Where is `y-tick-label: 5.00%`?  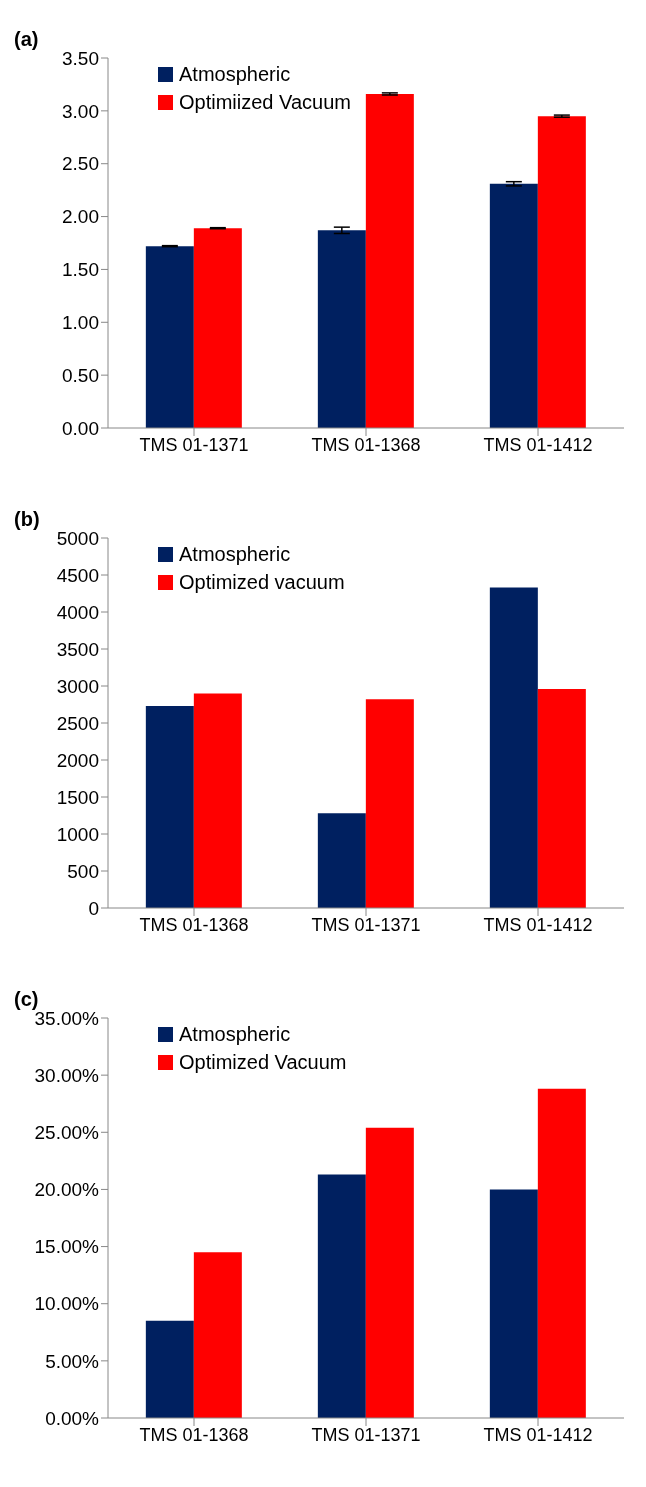 y-tick-label: 5.00% is located at coordinates (72, 1361).